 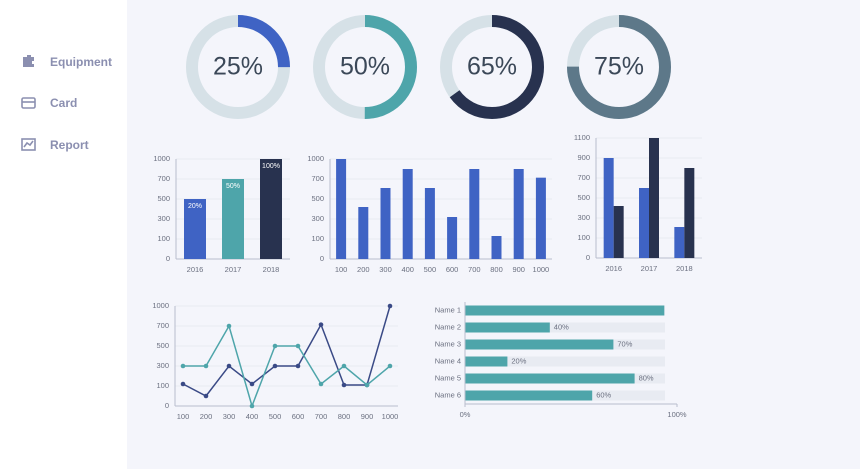 I want to click on y-tick-label: 900, so click(x=583, y=157).